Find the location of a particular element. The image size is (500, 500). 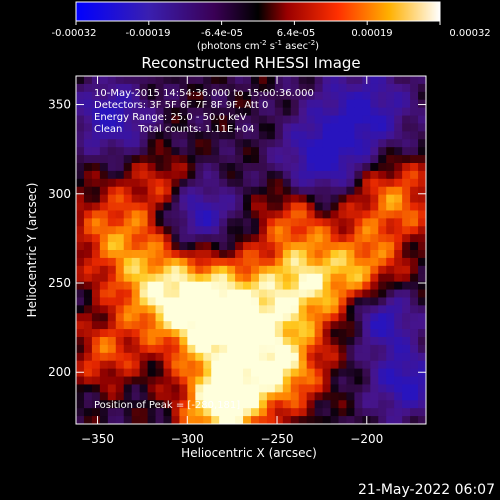

colorbar-ticks is located at coordinates (258, 23).